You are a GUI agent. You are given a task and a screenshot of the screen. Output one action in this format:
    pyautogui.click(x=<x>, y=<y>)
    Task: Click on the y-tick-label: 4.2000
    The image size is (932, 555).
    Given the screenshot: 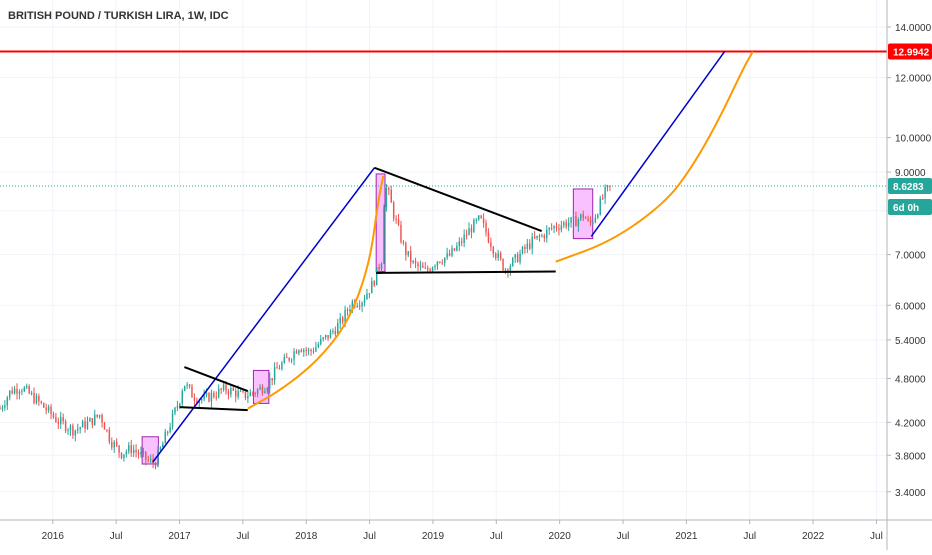 What is the action you would take?
    pyautogui.click(x=910, y=423)
    